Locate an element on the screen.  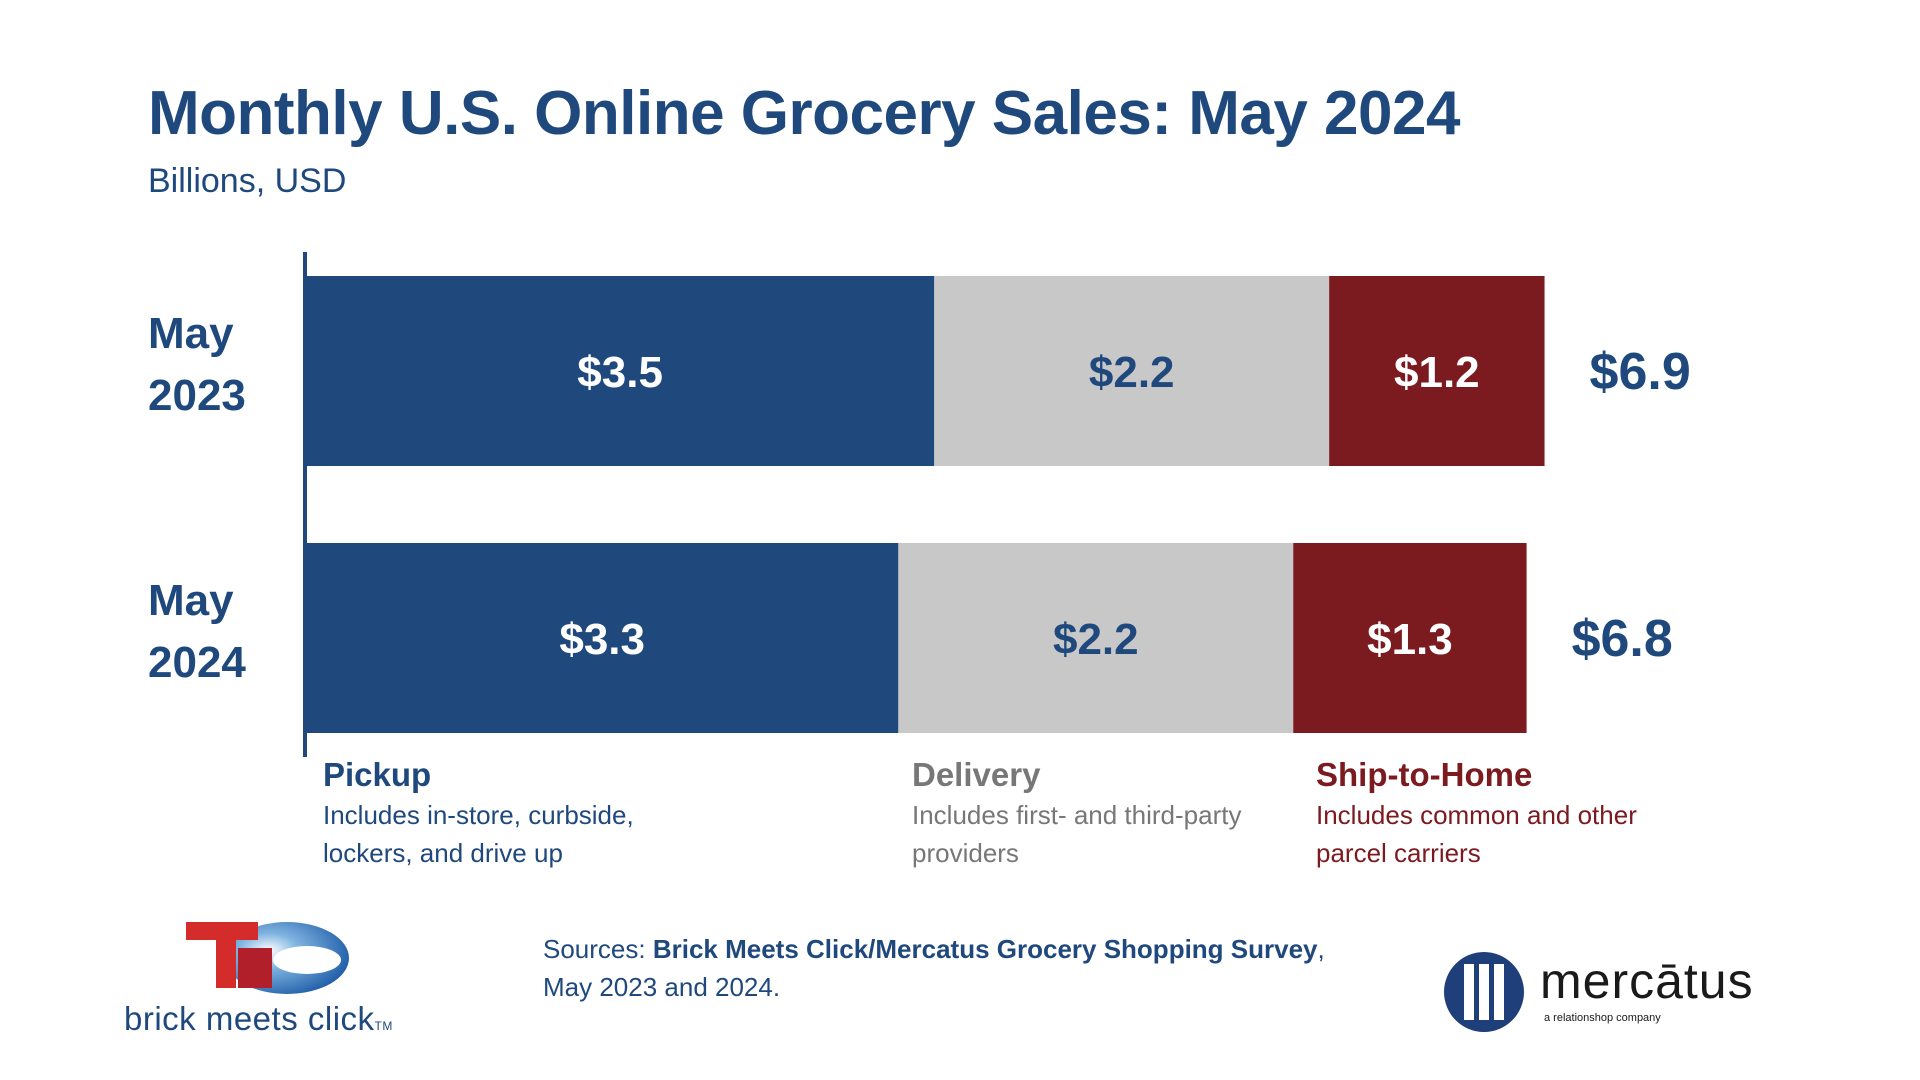
legend-name: Pickup is located at coordinates (377, 774).